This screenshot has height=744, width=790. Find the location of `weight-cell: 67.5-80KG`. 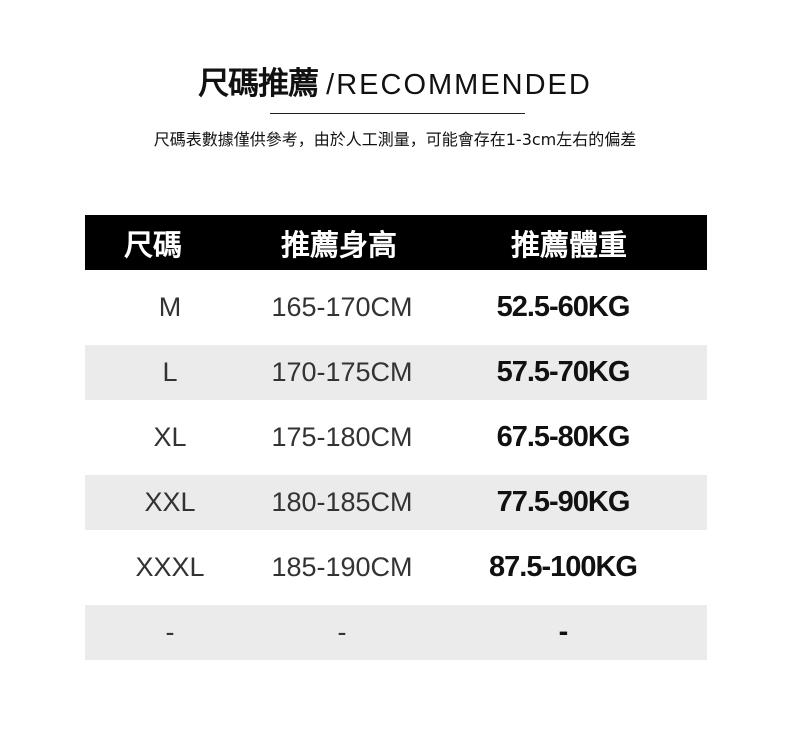

weight-cell: 67.5-80KG is located at coordinates (563, 437).